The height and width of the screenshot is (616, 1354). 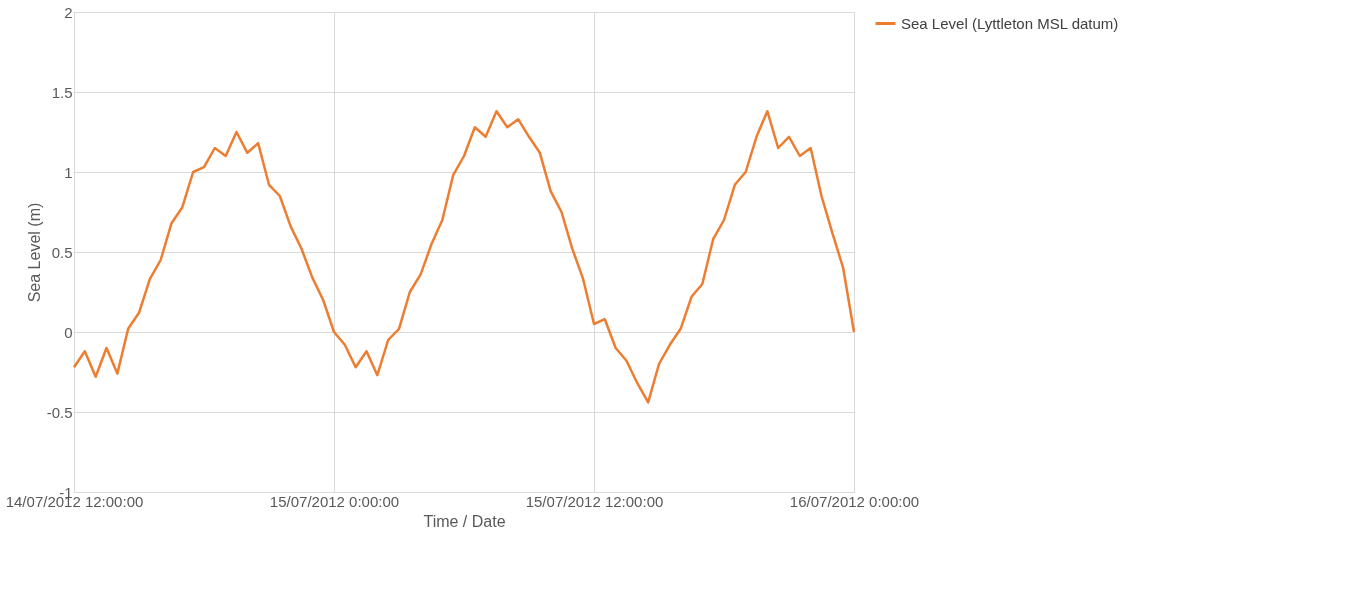 I want to click on legend-label: Sea Level (Lyttleton MSL datum), so click(x=1010, y=23).